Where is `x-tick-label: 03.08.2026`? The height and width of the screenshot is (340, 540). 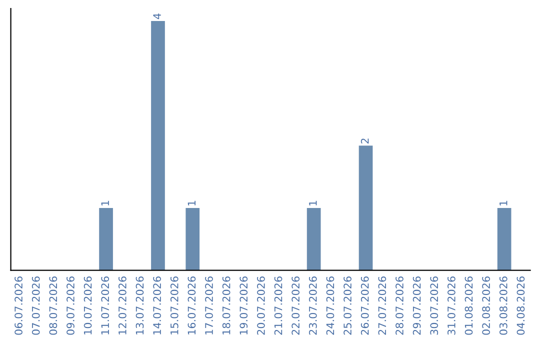 x-tick-label: 03.08.2026 is located at coordinates (503, 305).